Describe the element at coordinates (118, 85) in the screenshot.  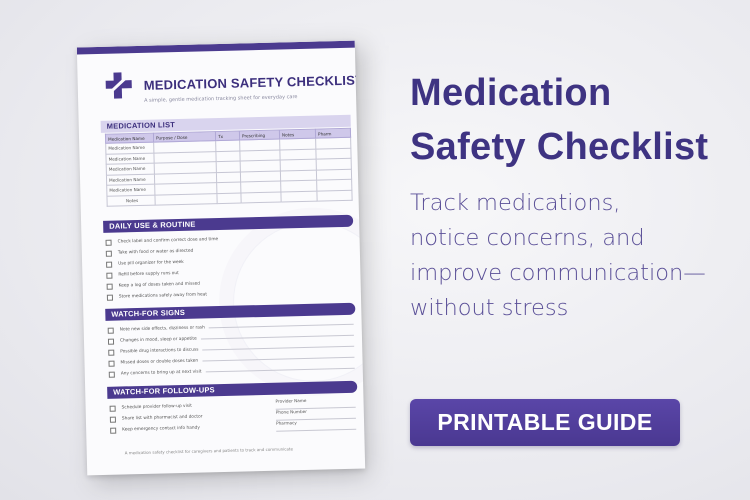
I see `medical-cross-icon` at that location.